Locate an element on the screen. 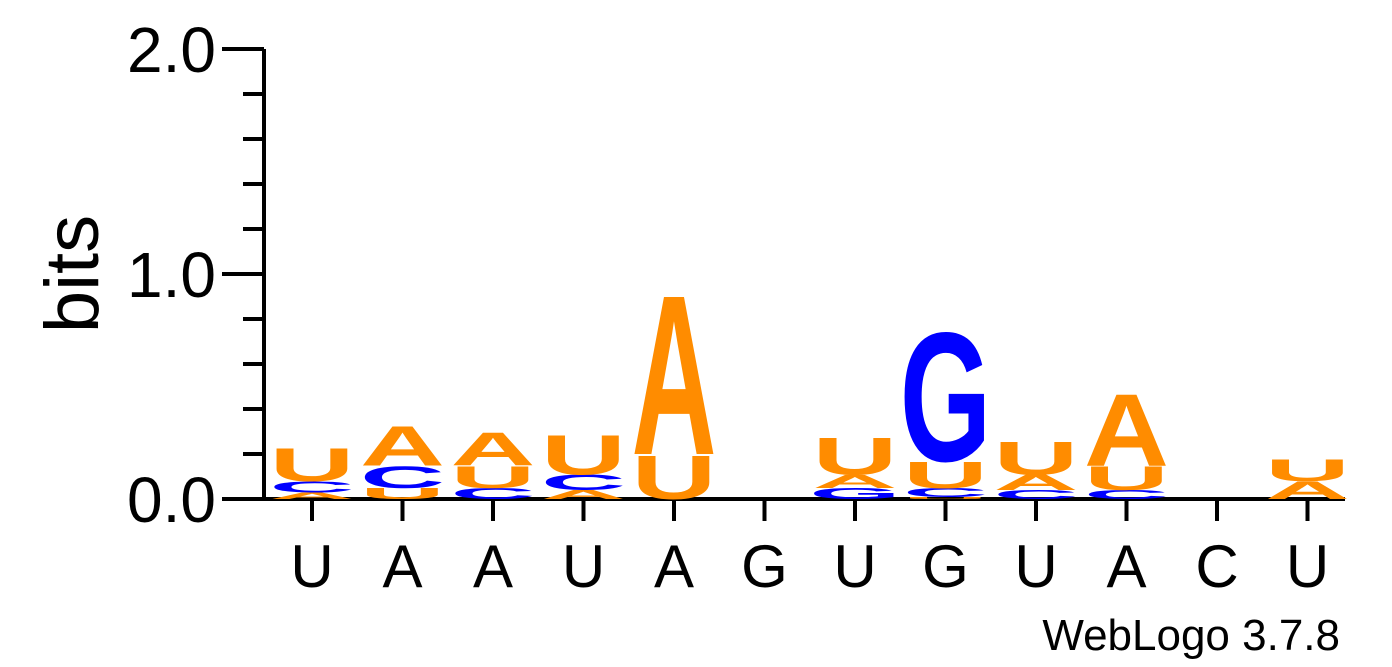 Image resolution: width=1392 pixels, height=667 pixels. x-tick-label: C is located at coordinates (1216, 566).